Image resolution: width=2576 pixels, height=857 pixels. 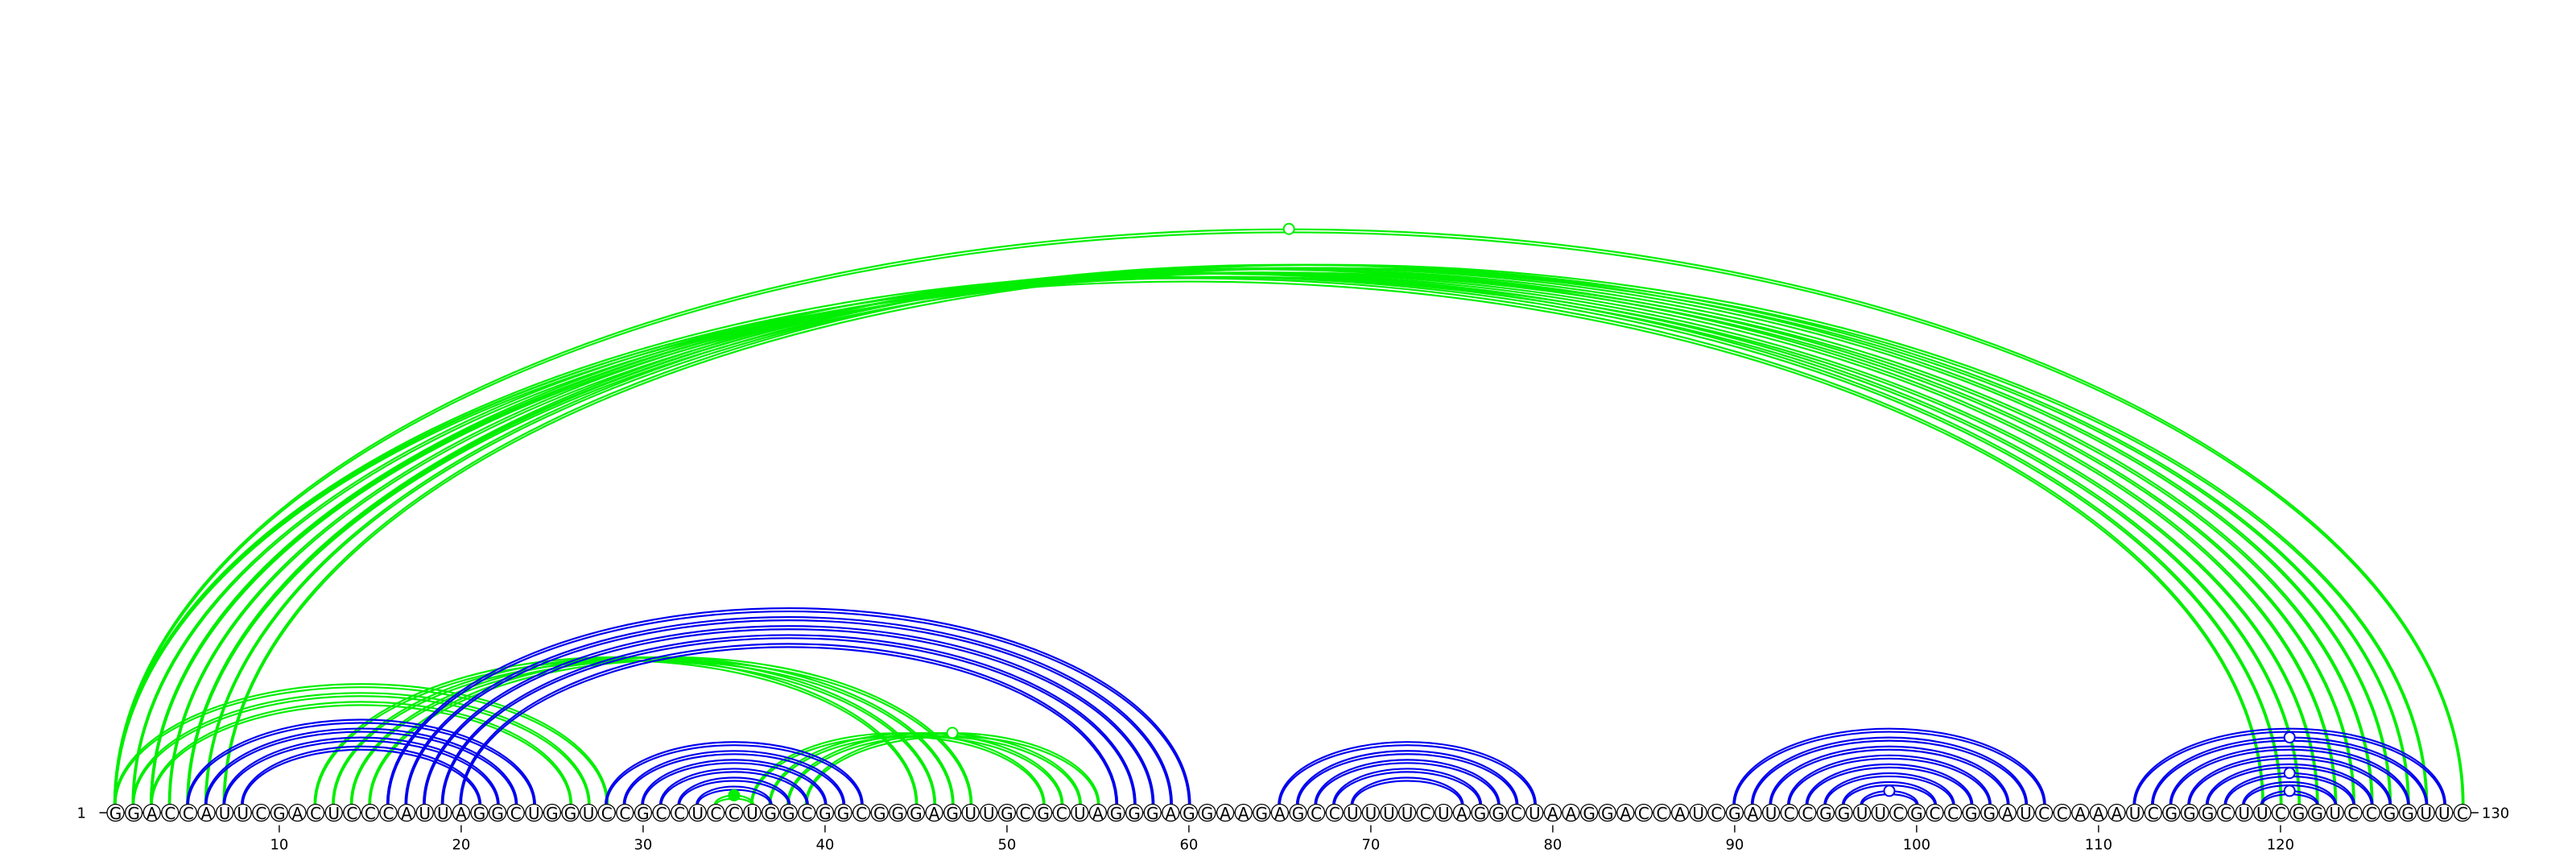 What do you see at coordinates (1407, 792) in the screenshot?
I see `arc-69-75-outer` at bounding box center [1407, 792].